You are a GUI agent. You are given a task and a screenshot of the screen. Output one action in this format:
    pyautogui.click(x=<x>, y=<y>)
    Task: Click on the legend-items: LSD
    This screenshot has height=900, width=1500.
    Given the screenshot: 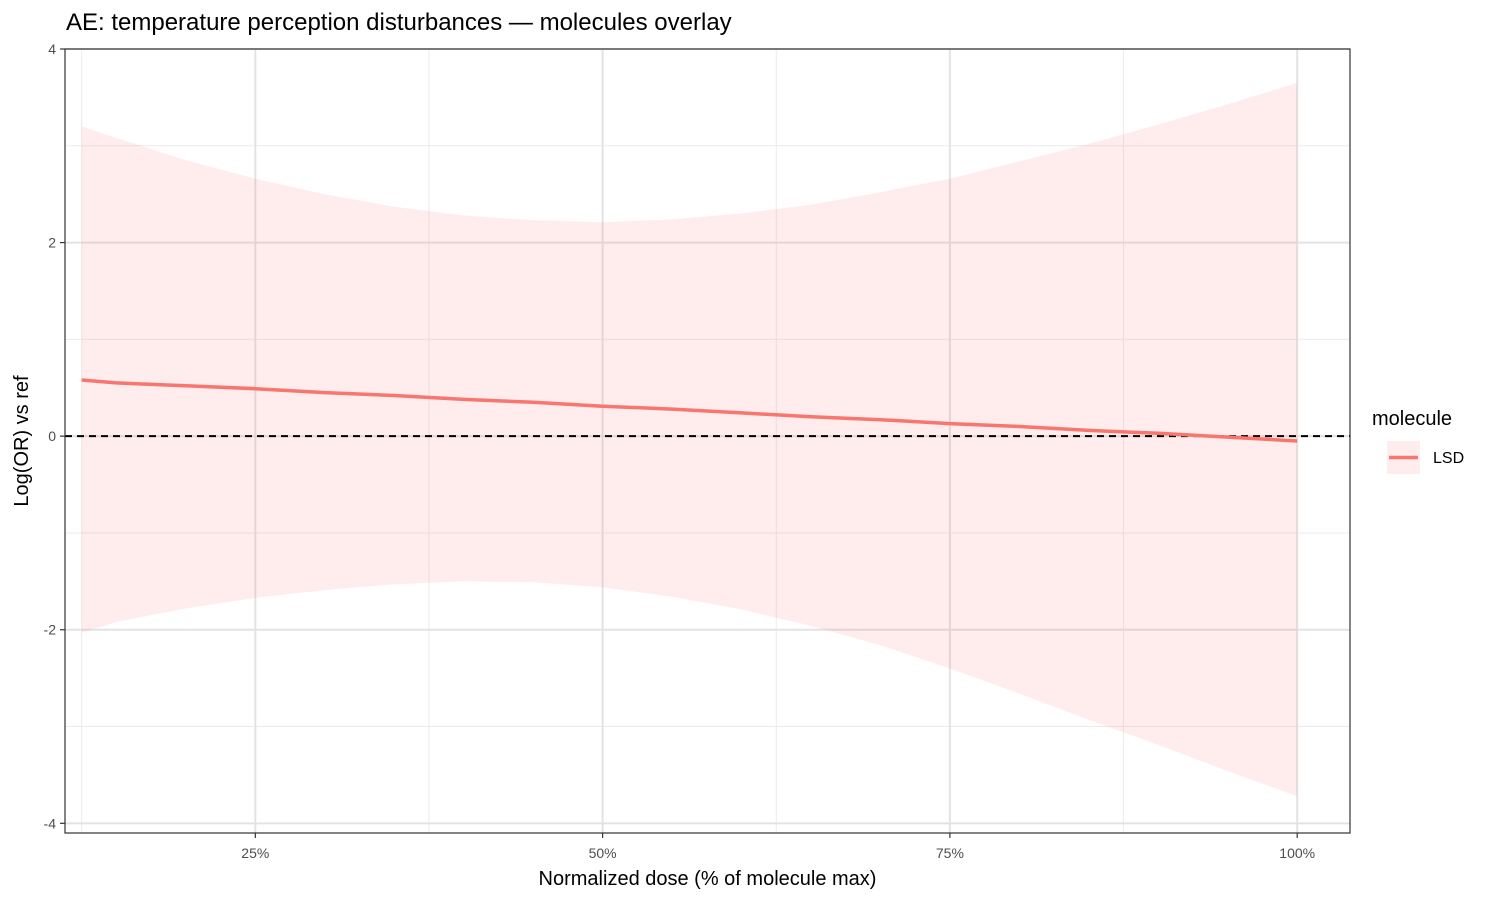 What is the action you would take?
    pyautogui.click(x=1425, y=457)
    